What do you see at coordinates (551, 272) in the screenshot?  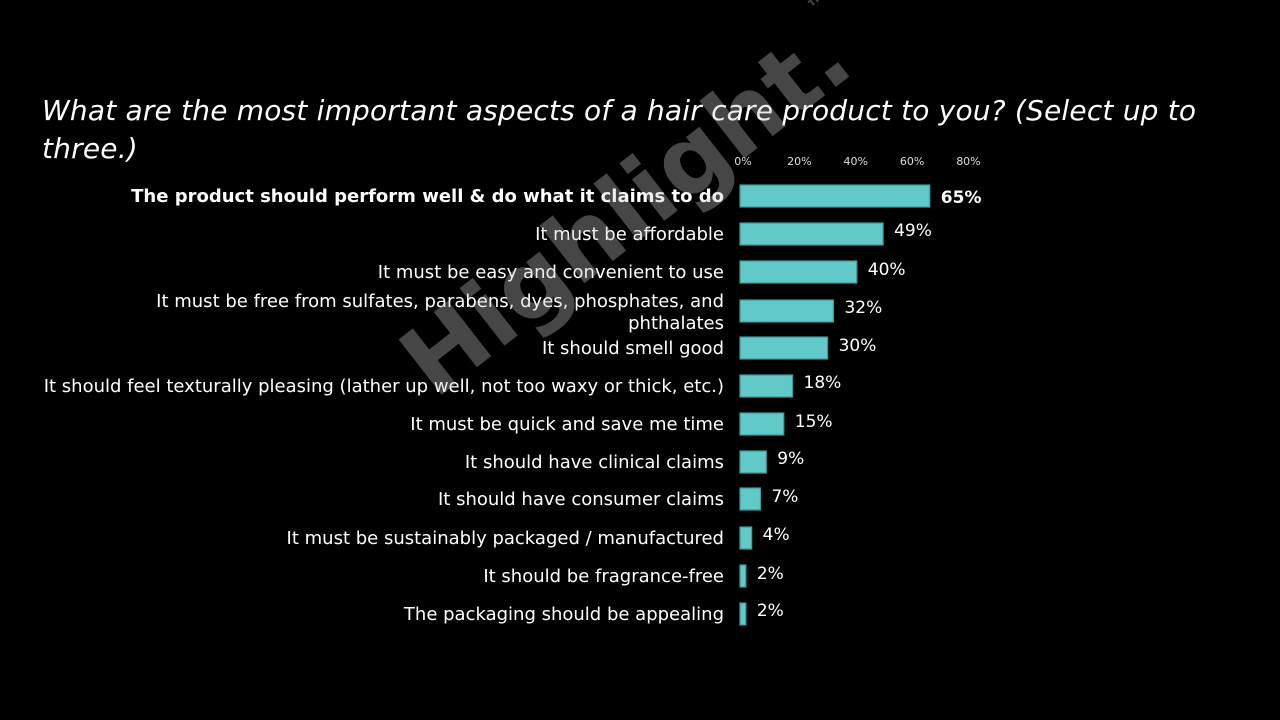 I see `category-label: It must be easy and convenient to use` at bounding box center [551, 272].